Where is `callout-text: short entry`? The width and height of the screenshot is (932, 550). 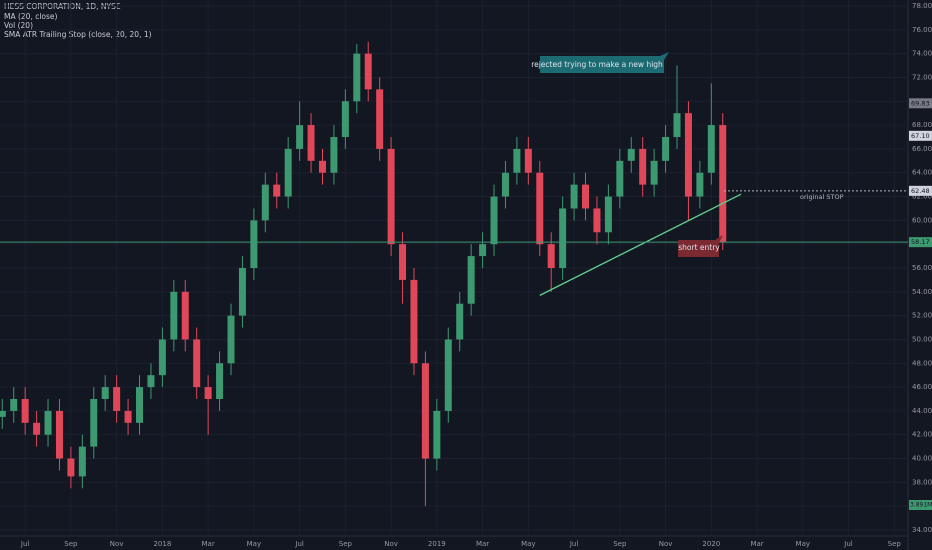 callout-text: short entry is located at coordinates (699, 247).